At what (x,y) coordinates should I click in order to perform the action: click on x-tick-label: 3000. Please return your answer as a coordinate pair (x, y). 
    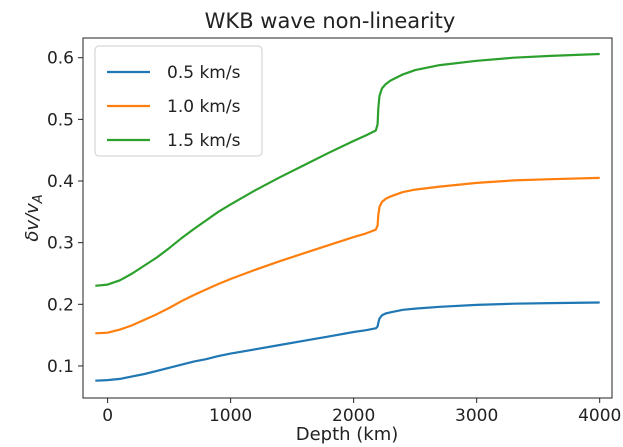
    Looking at the image, I should click on (476, 416).